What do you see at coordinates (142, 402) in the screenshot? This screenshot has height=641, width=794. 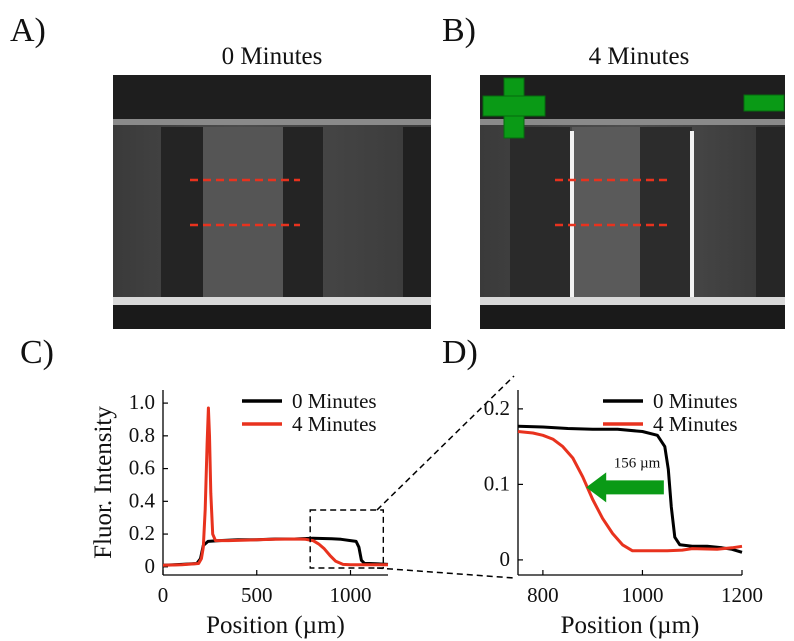 I see `y-tick-label: 1.0` at bounding box center [142, 402].